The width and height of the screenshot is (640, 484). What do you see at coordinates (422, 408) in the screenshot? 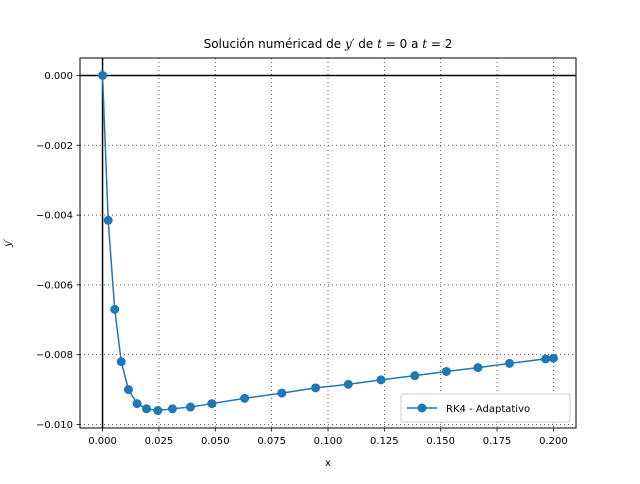
I see `legend-marker` at bounding box center [422, 408].